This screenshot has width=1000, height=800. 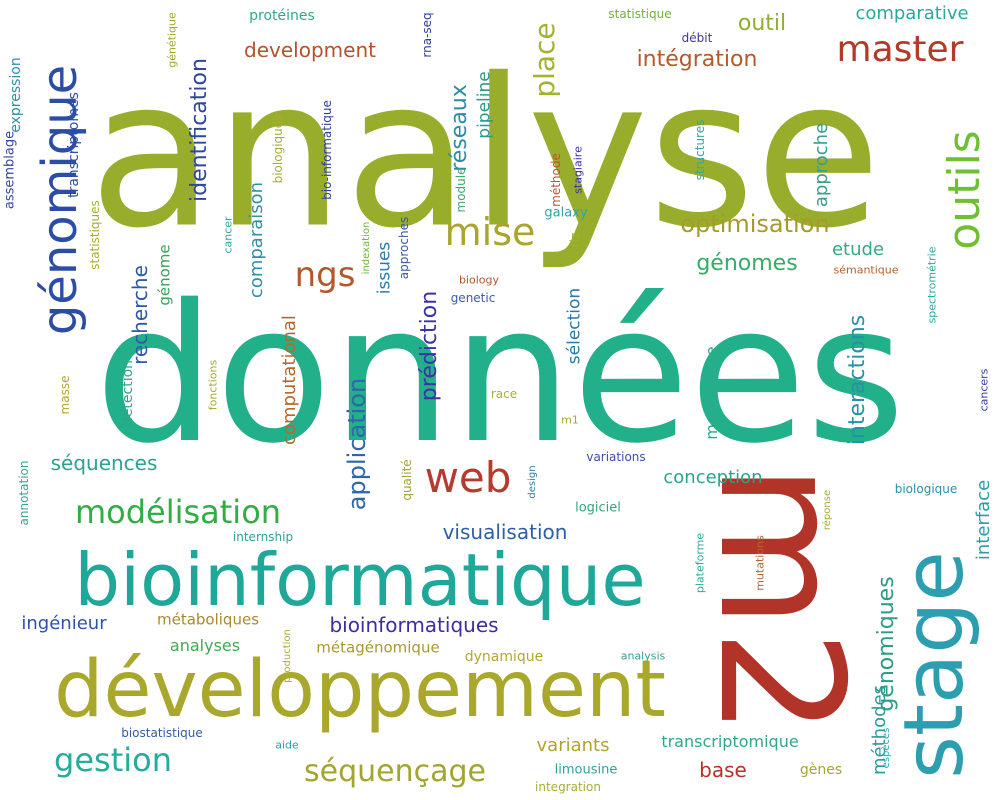 What do you see at coordinates (570, 420) in the screenshot?
I see `cloud-word: m1` at bounding box center [570, 420].